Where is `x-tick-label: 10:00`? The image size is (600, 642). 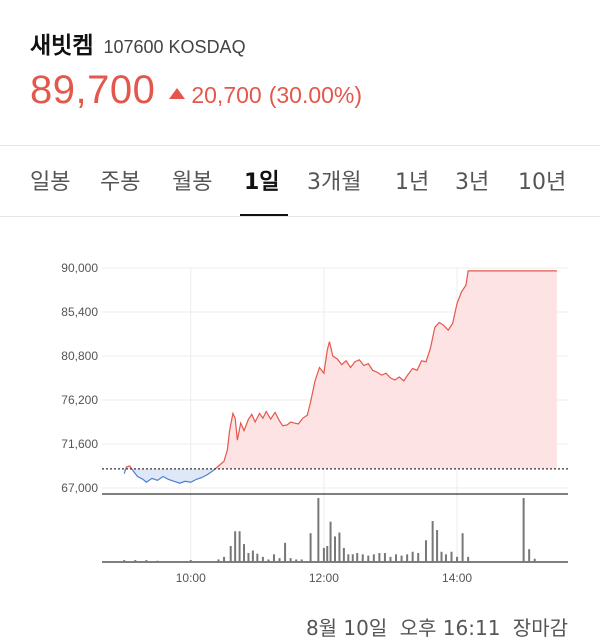
x-tick-label: 10:00 is located at coordinates (191, 578).